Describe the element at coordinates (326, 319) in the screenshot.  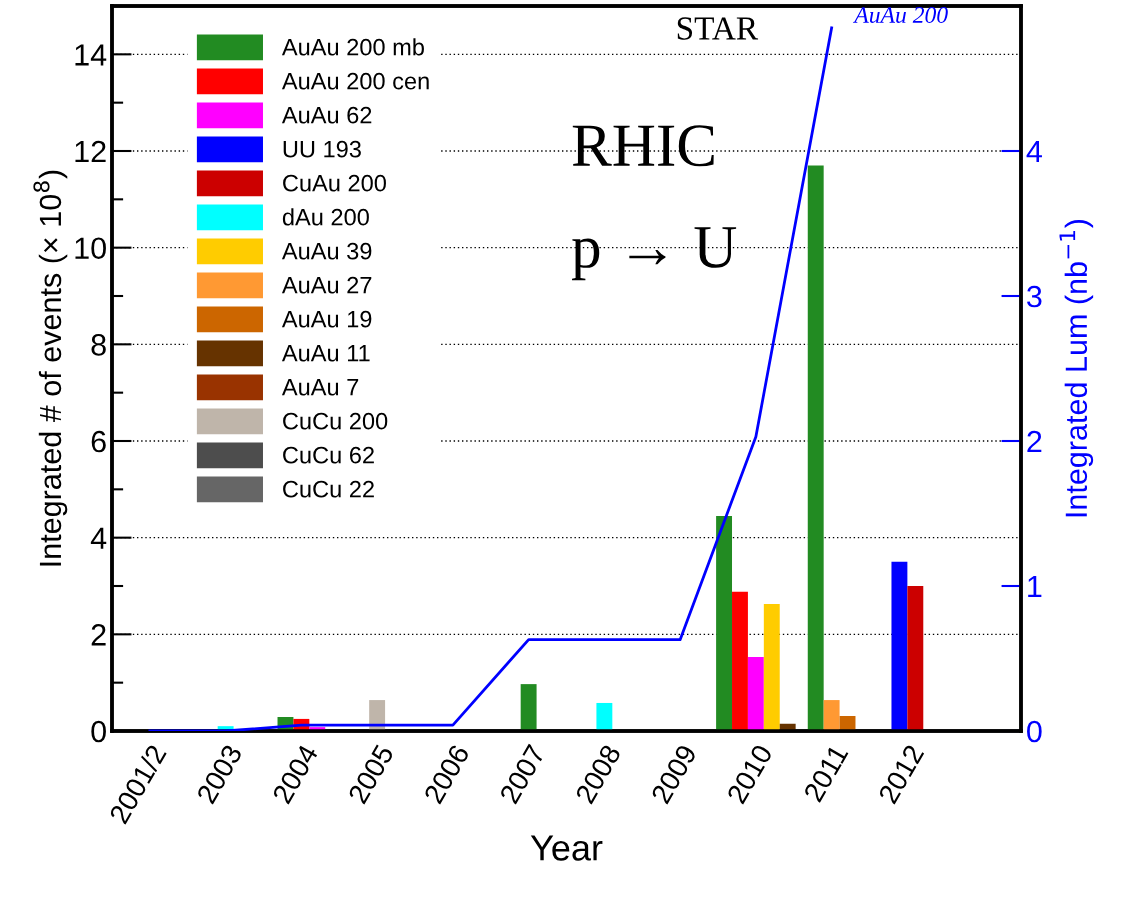
I see `legend-label: AuAu 19` at that location.